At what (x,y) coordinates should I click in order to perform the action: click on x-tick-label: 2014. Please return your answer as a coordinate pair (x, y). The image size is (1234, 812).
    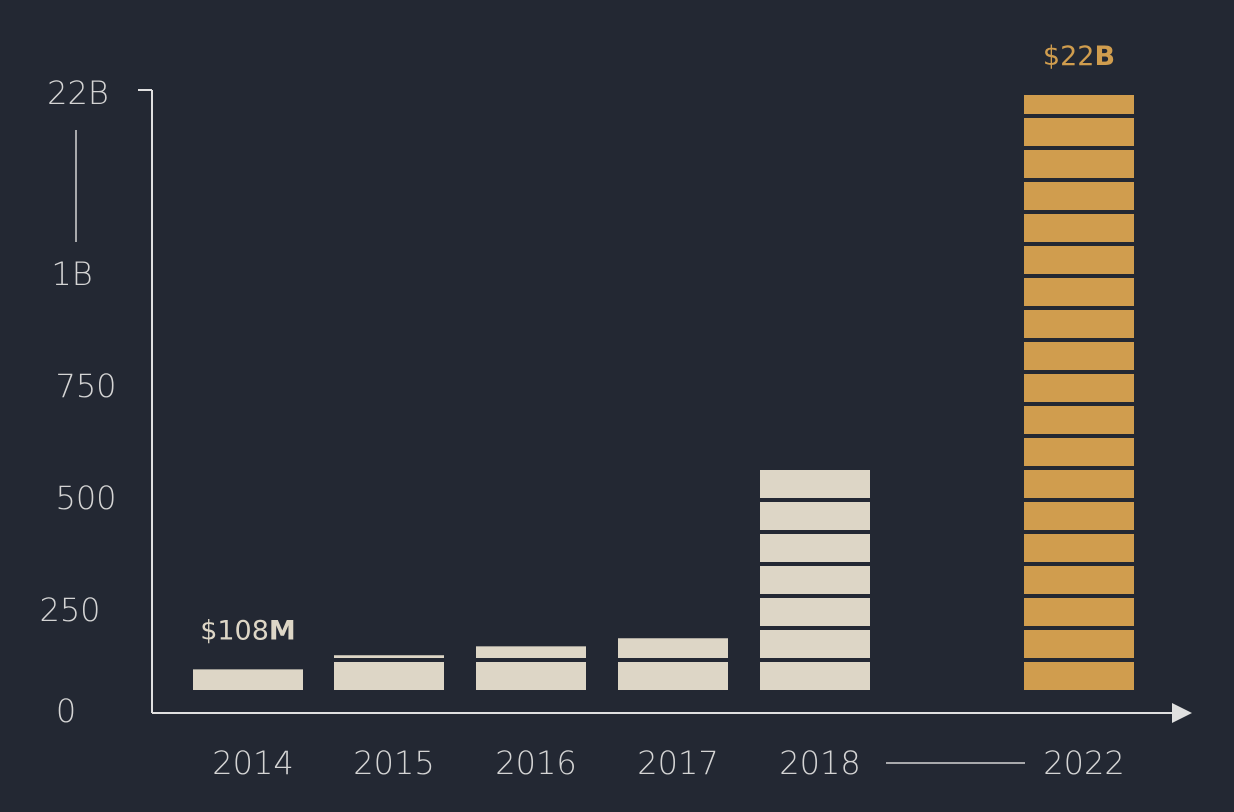
    Looking at the image, I should click on (252, 763).